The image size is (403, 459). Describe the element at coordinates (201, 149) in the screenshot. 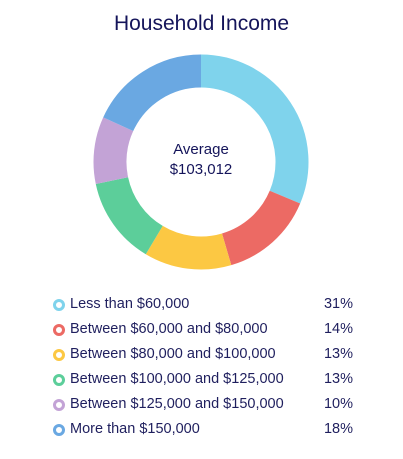

I see `center-label: Average` at that location.